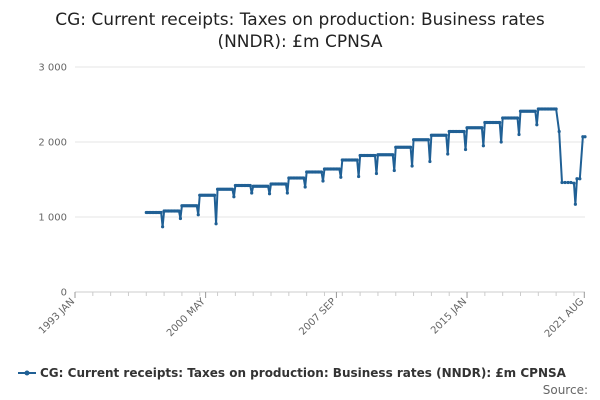 The height and width of the screenshot is (400, 600). Describe the element at coordinates (52, 143) in the screenshot. I see `y-tick-label: 2 000` at that location.